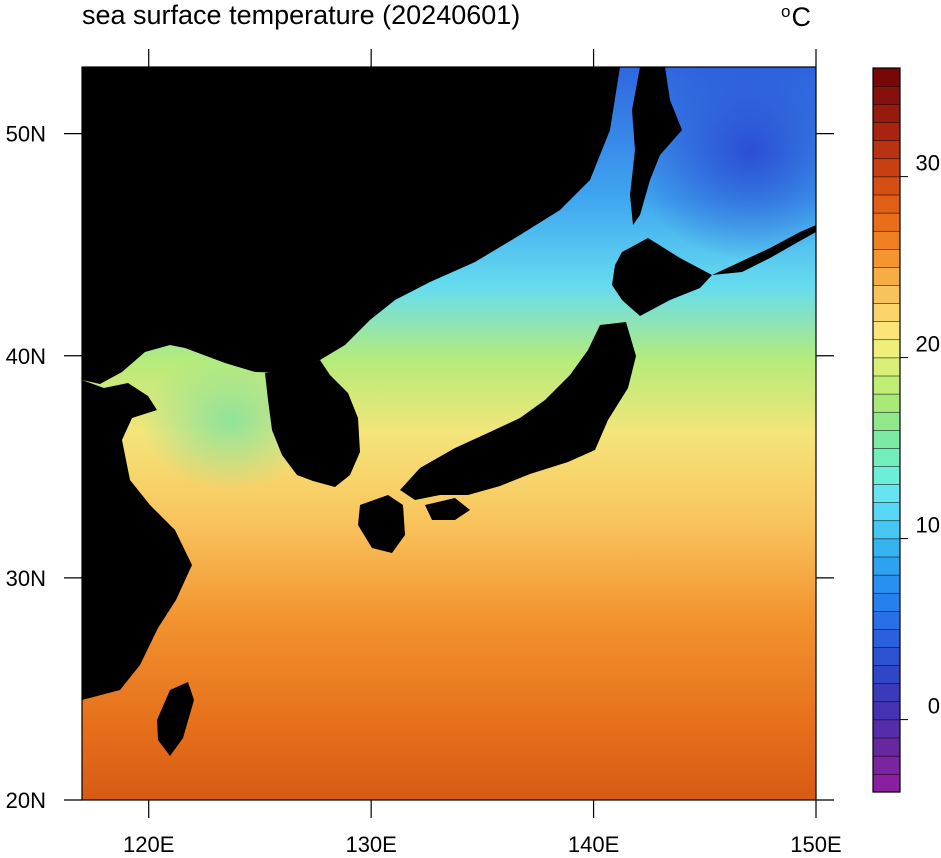 Image resolution: width=941 pixels, height=858 pixels. Describe the element at coordinates (137, 540) in the screenshot. I see `china-coast` at that location.